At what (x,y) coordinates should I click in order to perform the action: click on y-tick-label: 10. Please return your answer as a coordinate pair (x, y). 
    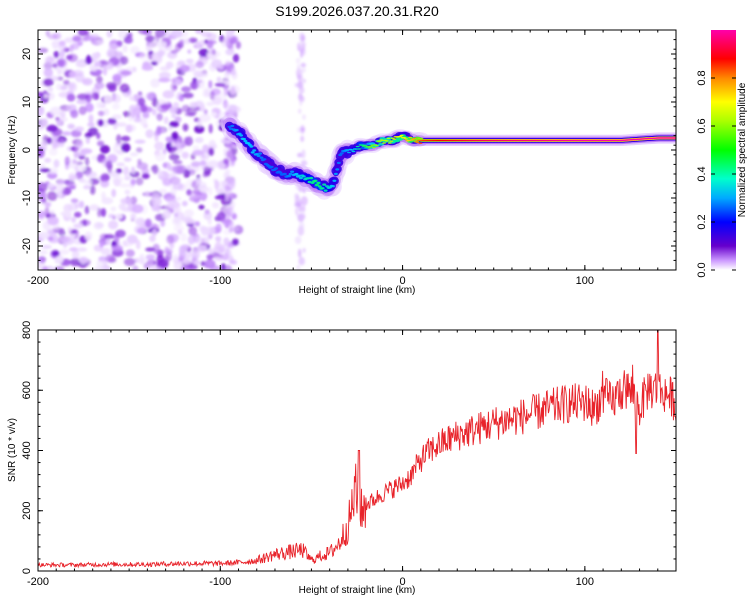
    Looking at the image, I should click on (27, 102).